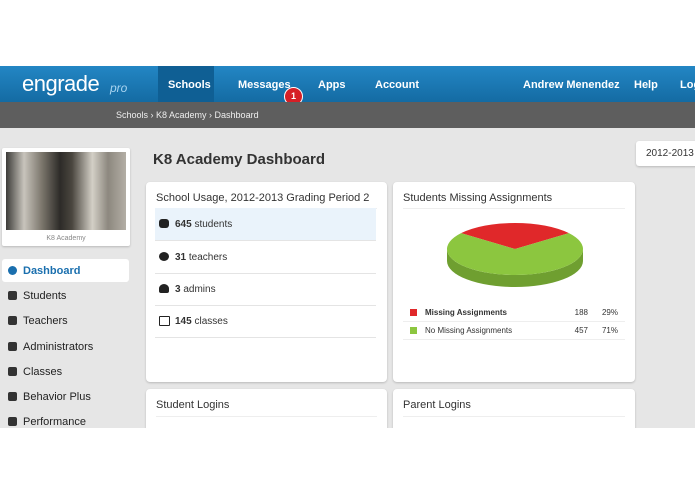  Describe the element at coordinates (687, 85) in the screenshot. I see `logout: Log` at that location.